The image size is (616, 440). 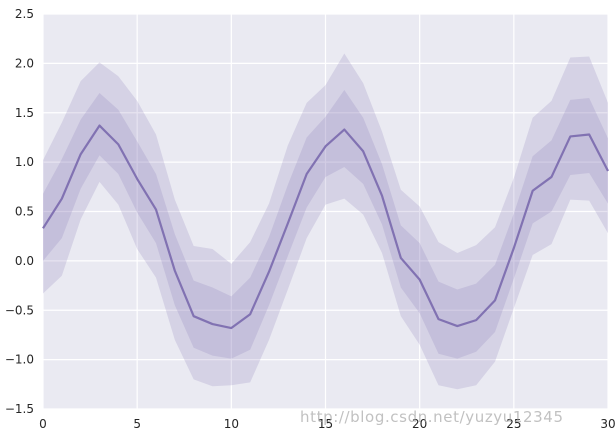 I want to click on y-tick-label: 2.0, so click(x=24, y=63).